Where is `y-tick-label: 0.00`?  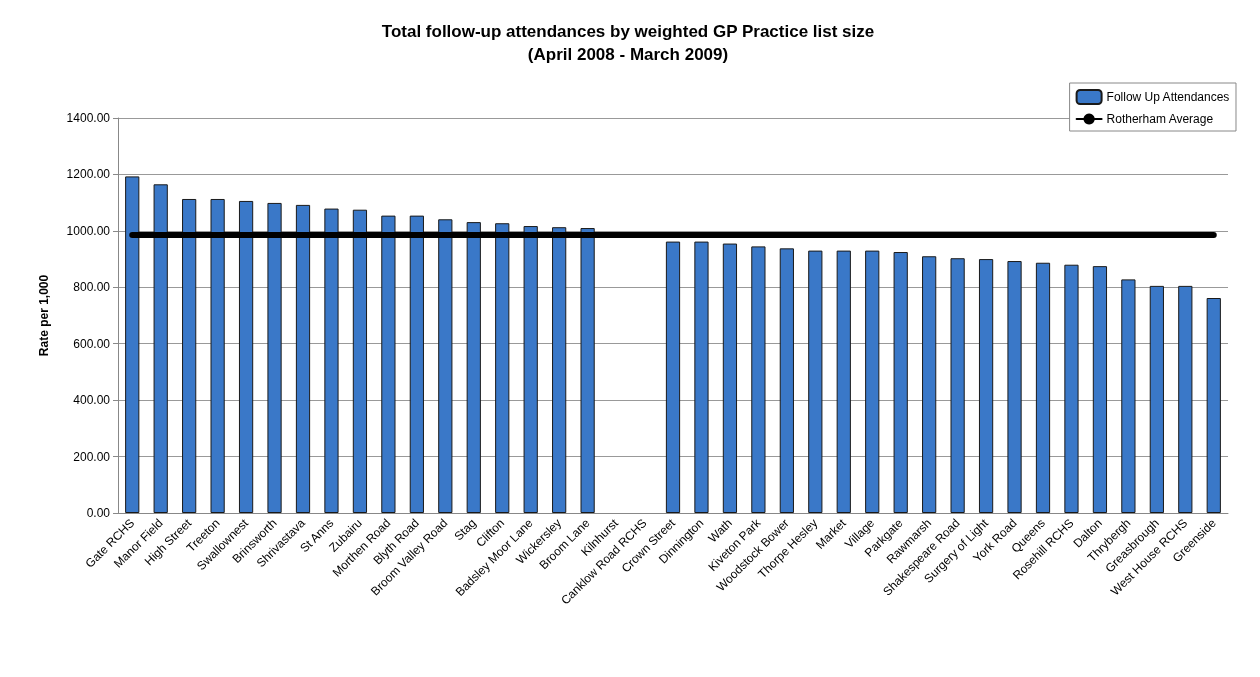 y-tick-label: 0.00 is located at coordinates (98, 513).